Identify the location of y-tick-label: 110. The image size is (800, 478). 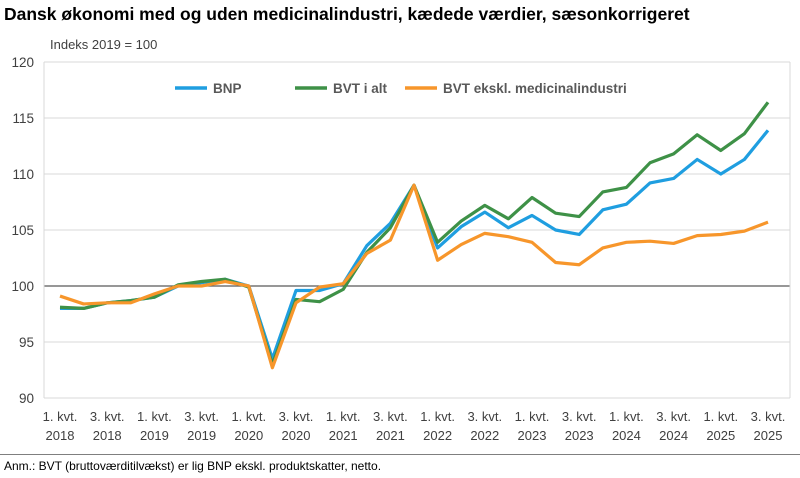
(23, 174).